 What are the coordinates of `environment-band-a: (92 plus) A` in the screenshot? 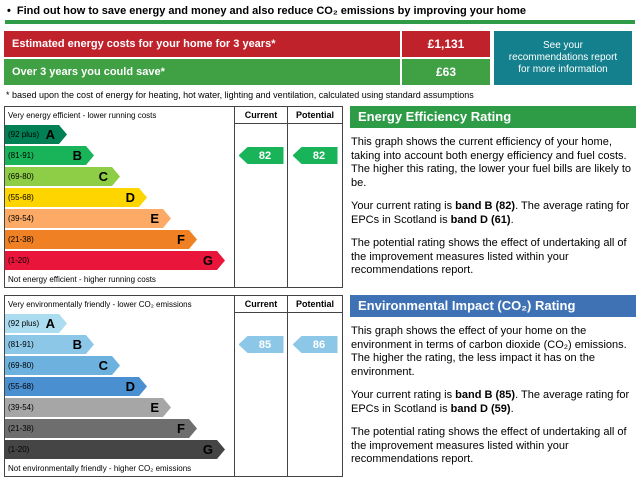 It's located at (36, 323).